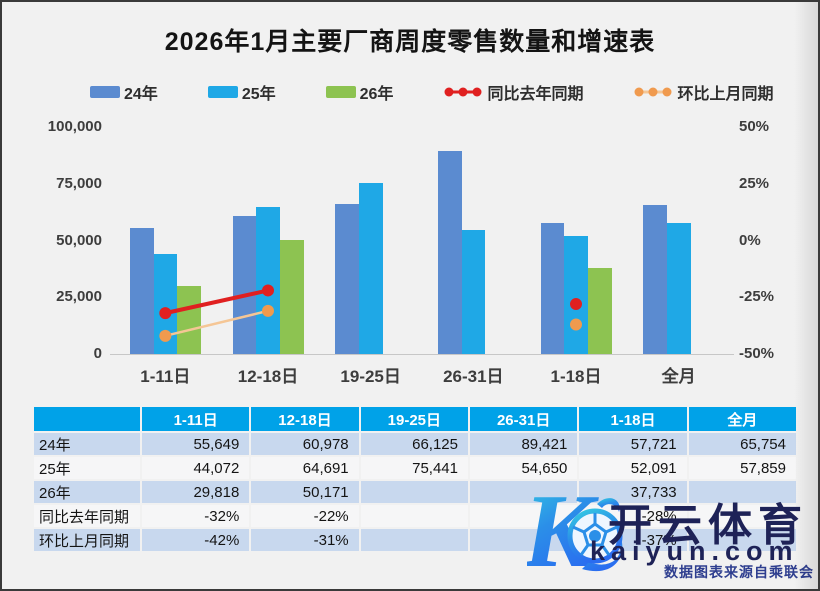 Image resolution: width=820 pixels, height=591 pixels. Describe the element at coordinates (413, 443) in the screenshot. I see `table-cell-24年-19-25日: 66,125` at that location.